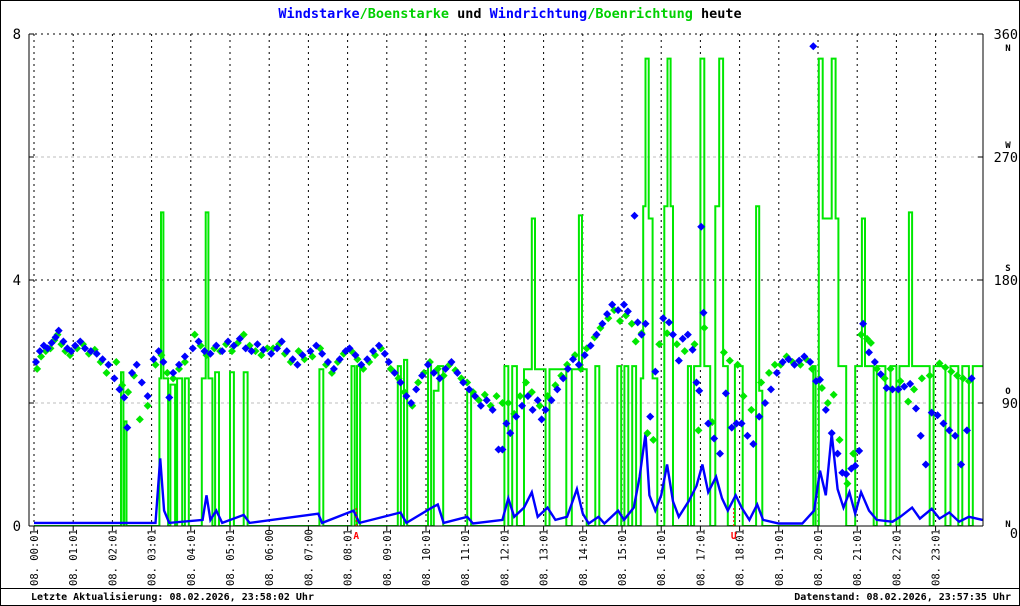 This screenshot has width=1020, height=606. Describe the element at coordinates (1007, 49) in the screenshot. I see `compass-letter: N` at that location.